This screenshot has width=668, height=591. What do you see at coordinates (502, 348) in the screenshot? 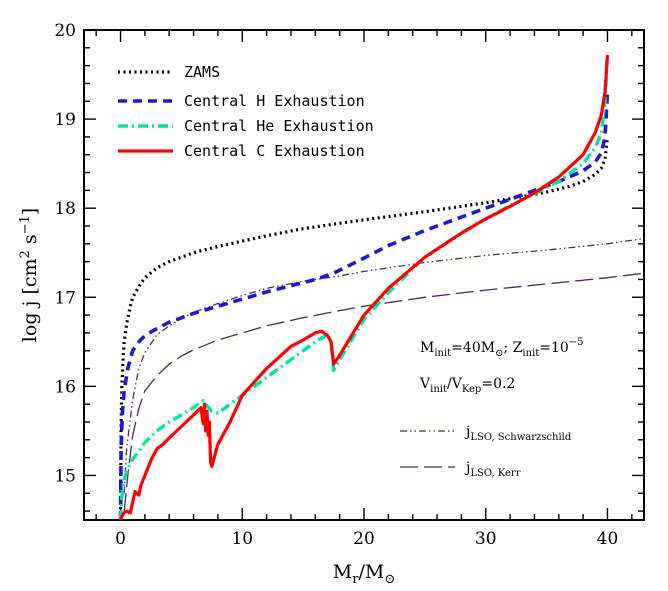
I see `annotation-line-1: Minit=40M⊙; Zinit=10−5` at bounding box center [502, 348].